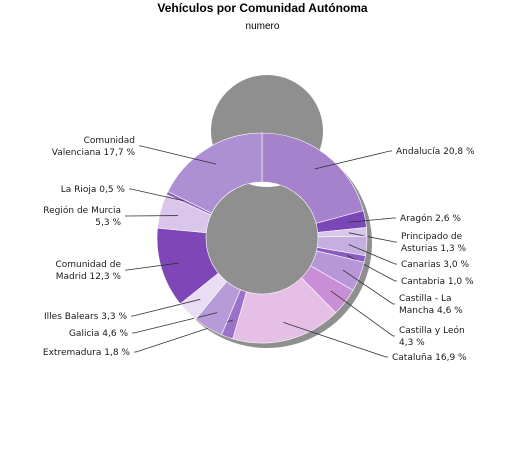  What do you see at coordinates (93, 190) in the screenshot?
I see `slice-label: La Rioja 0,5 %` at bounding box center [93, 190].